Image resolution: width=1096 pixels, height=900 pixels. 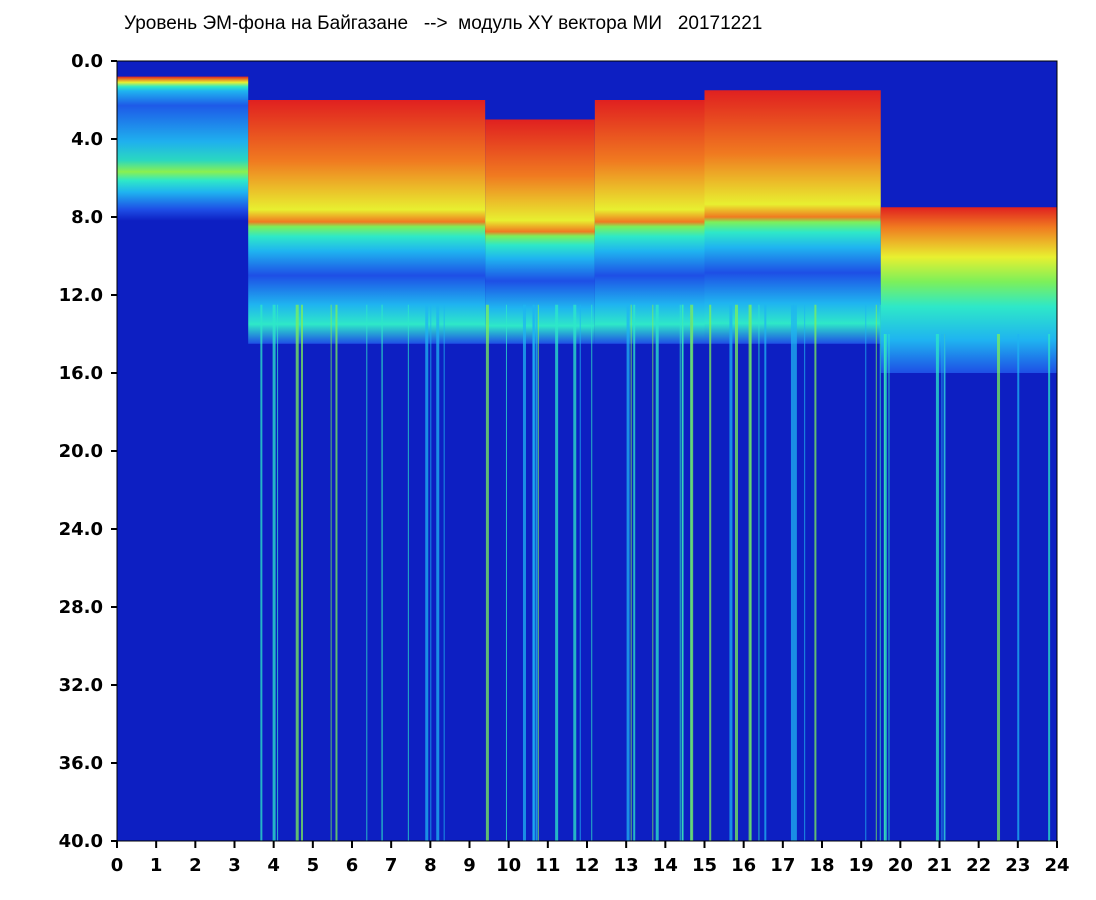 I want to click on x-tick-label: 8, so click(x=430, y=865).